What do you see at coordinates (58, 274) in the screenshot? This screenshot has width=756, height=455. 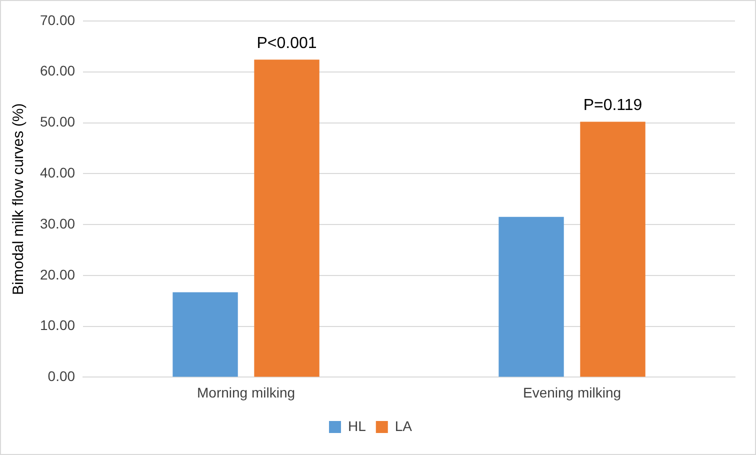 I see `y-tick-label: 20.00` at bounding box center [58, 274].